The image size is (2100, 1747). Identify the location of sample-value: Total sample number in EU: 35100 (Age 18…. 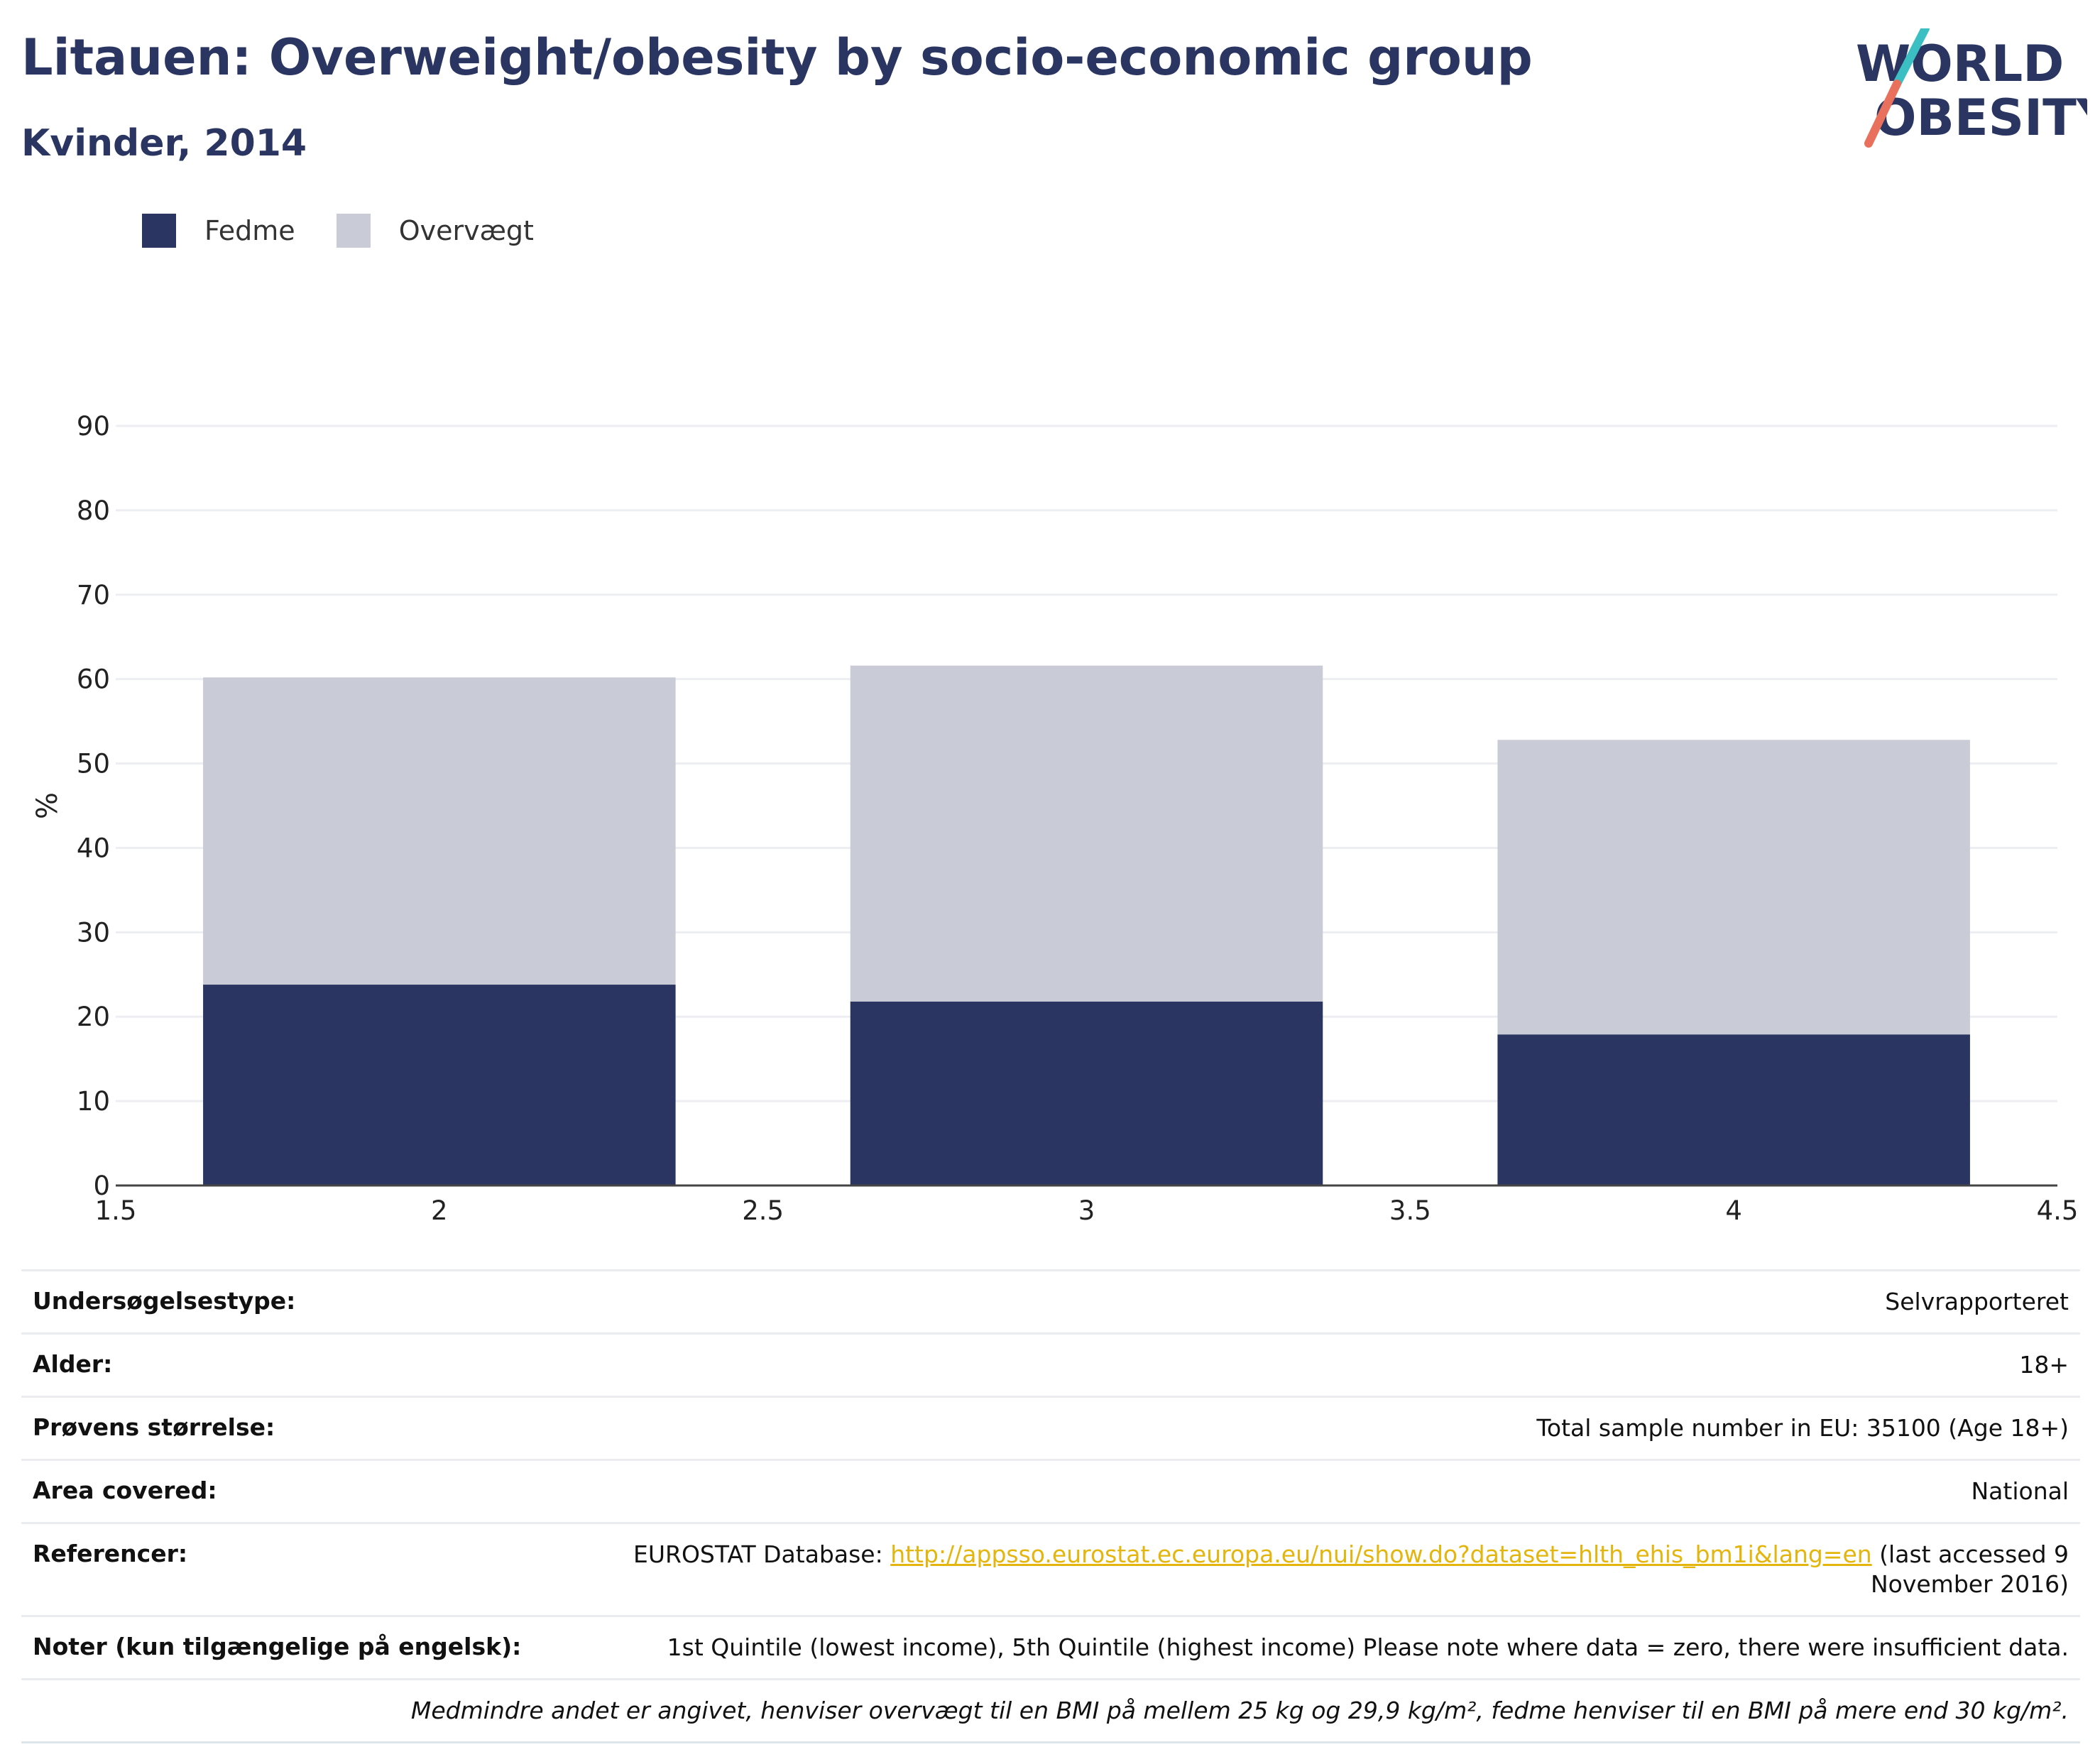
(1802, 1428).